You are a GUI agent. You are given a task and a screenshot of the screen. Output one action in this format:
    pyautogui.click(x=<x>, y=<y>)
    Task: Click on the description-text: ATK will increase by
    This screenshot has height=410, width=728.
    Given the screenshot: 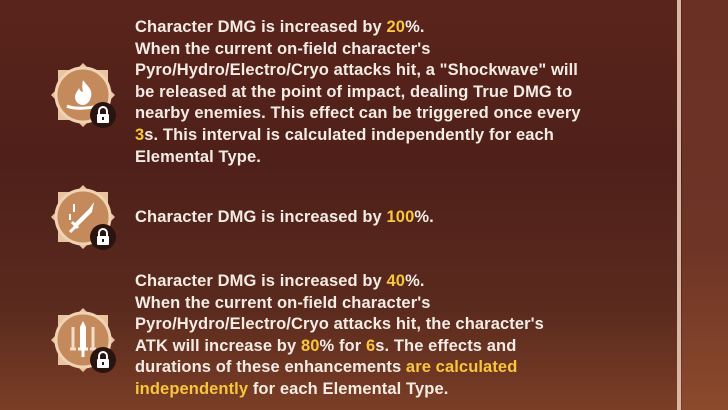 What is the action you would take?
    pyautogui.click(x=218, y=345)
    